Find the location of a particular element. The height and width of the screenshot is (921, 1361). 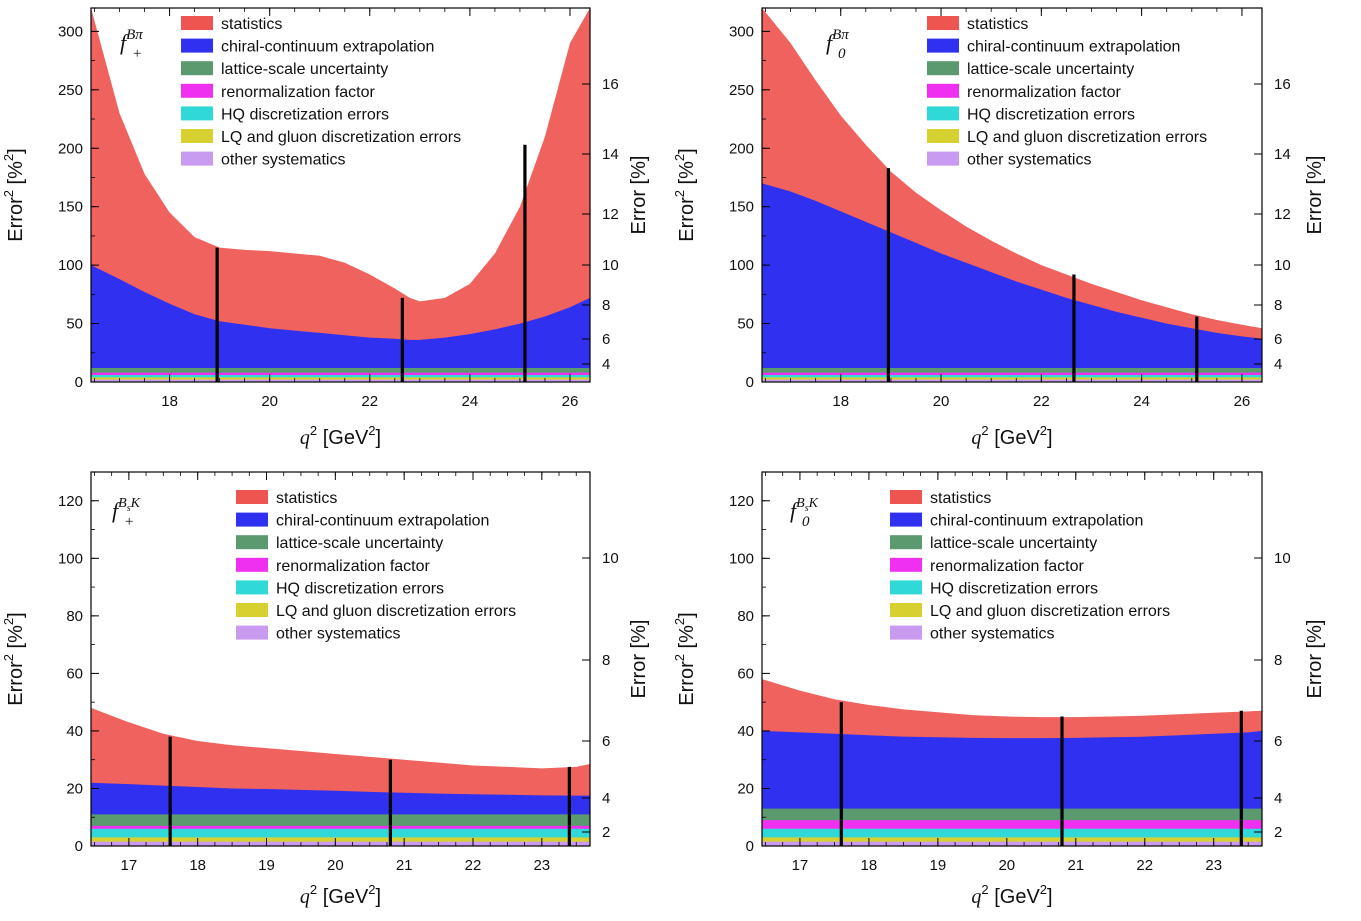

y-tick-label: 40 is located at coordinates (745, 731).